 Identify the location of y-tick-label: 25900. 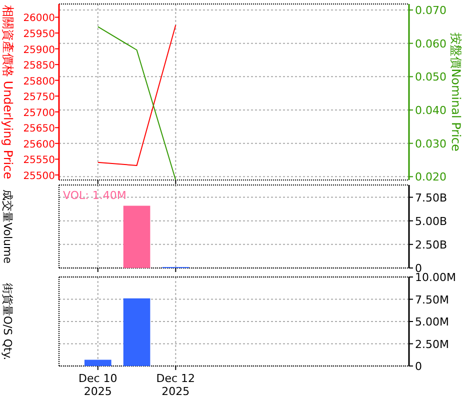
(39, 50).